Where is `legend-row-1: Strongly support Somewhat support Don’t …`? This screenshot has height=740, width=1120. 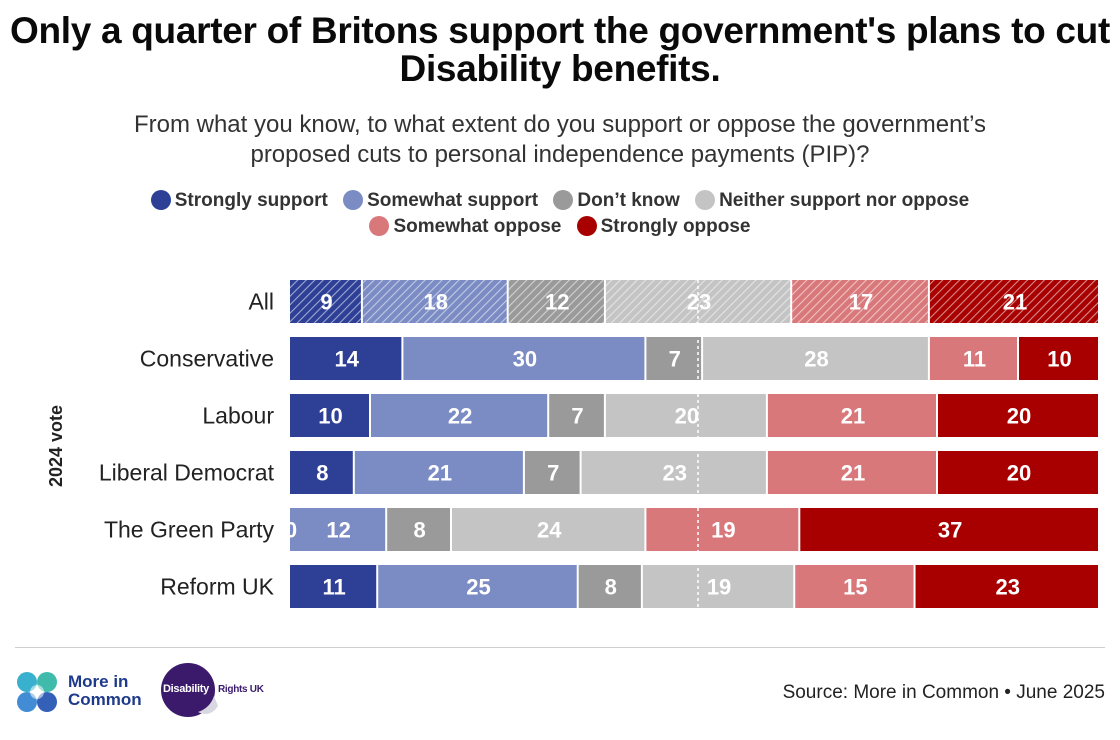 legend-row-1: Strongly support Somewhat support Don’t … is located at coordinates (560, 201).